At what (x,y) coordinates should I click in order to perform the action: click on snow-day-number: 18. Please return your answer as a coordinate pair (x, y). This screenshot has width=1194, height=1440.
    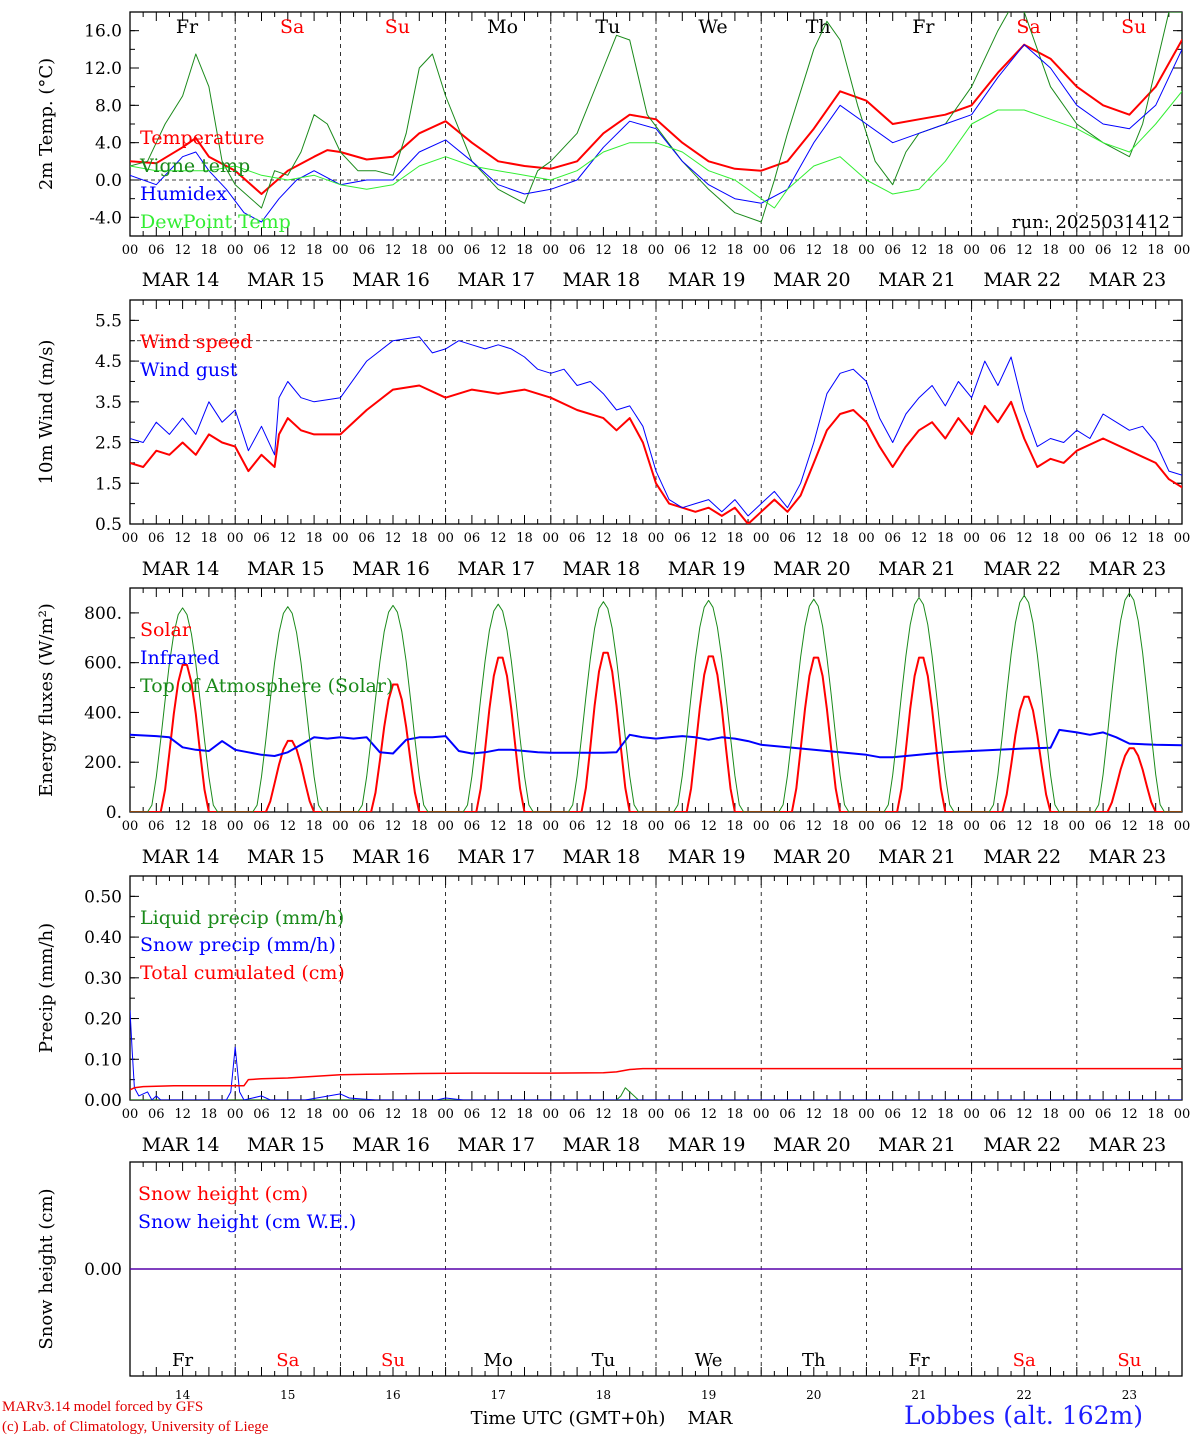
    Looking at the image, I should click on (603, 1395).